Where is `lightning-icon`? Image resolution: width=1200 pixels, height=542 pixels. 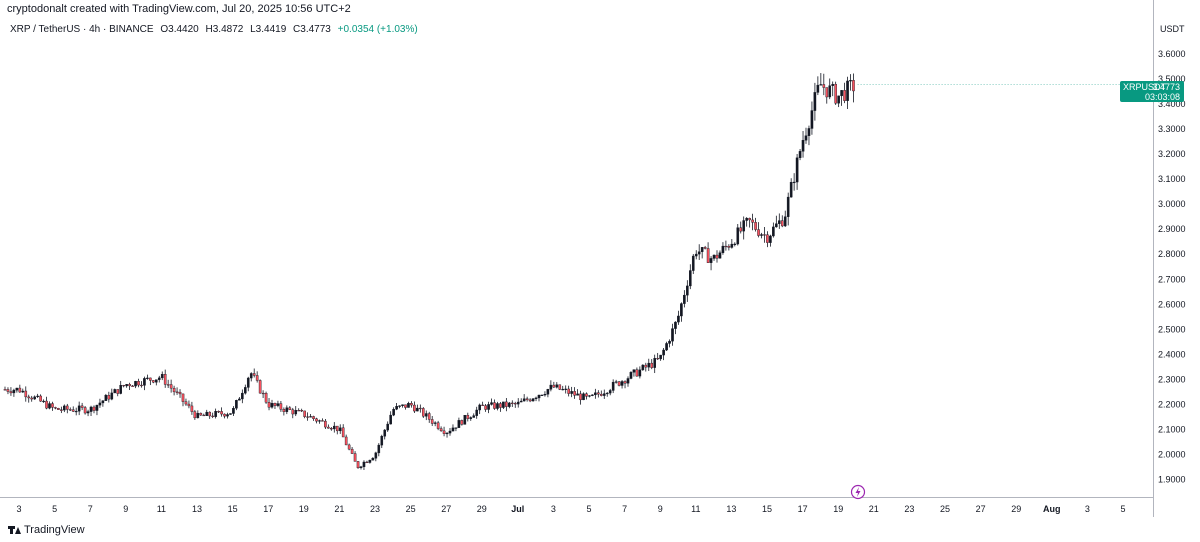 lightning-icon is located at coordinates (858, 492).